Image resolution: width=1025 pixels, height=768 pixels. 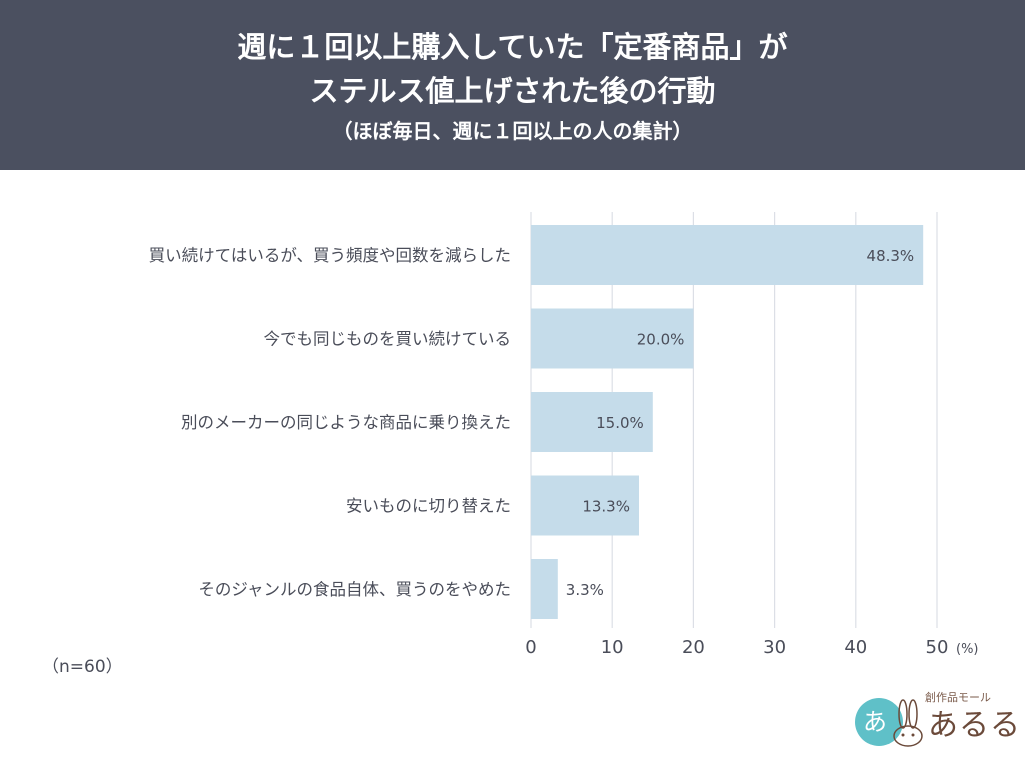 What do you see at coordinates (774, 647) in the screenshot?
I see `x-tick-label: 30` at bounding box center [774, 647].